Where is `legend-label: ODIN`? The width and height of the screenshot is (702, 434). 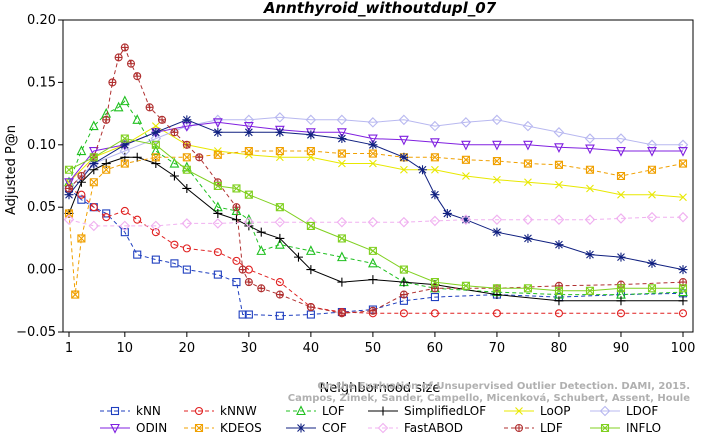 legend-label: ODIN is located at coordinates (151, 427).